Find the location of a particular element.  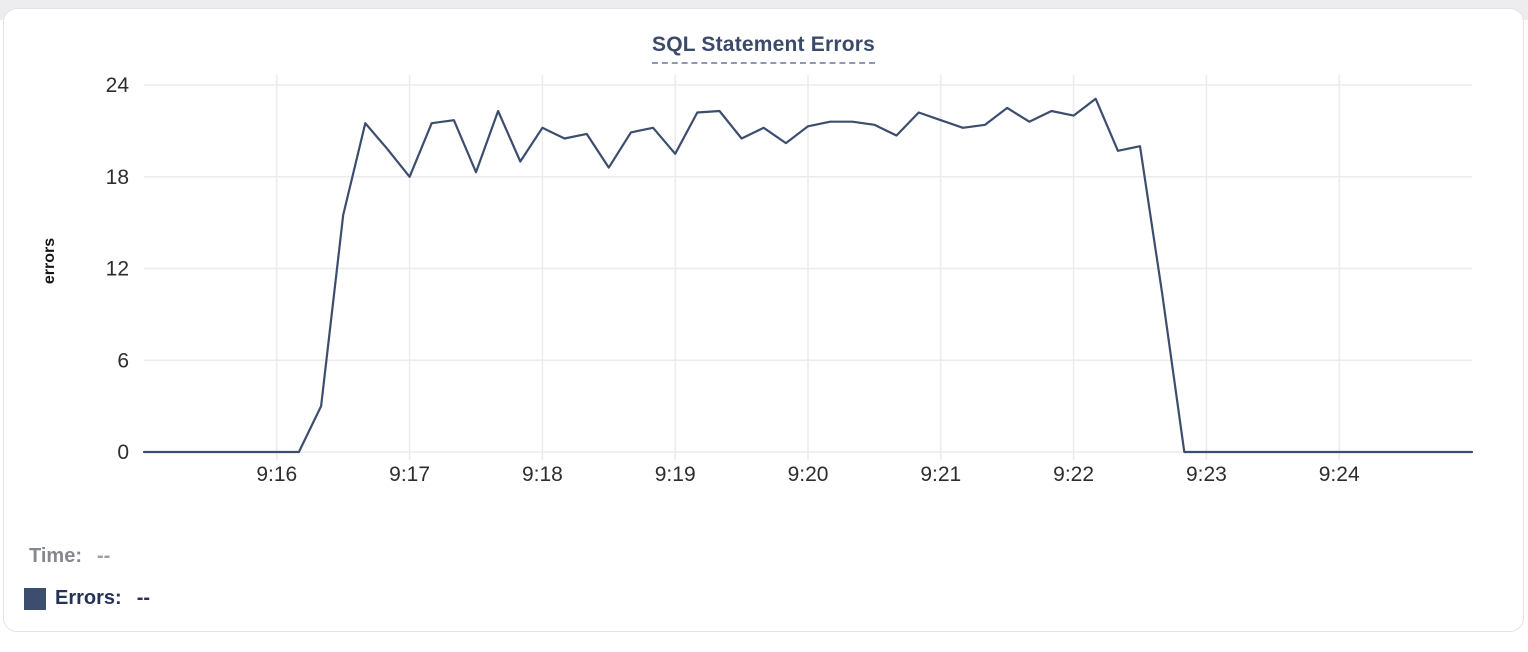

y-tick-label: 12 is located at coordinates (117, 269).